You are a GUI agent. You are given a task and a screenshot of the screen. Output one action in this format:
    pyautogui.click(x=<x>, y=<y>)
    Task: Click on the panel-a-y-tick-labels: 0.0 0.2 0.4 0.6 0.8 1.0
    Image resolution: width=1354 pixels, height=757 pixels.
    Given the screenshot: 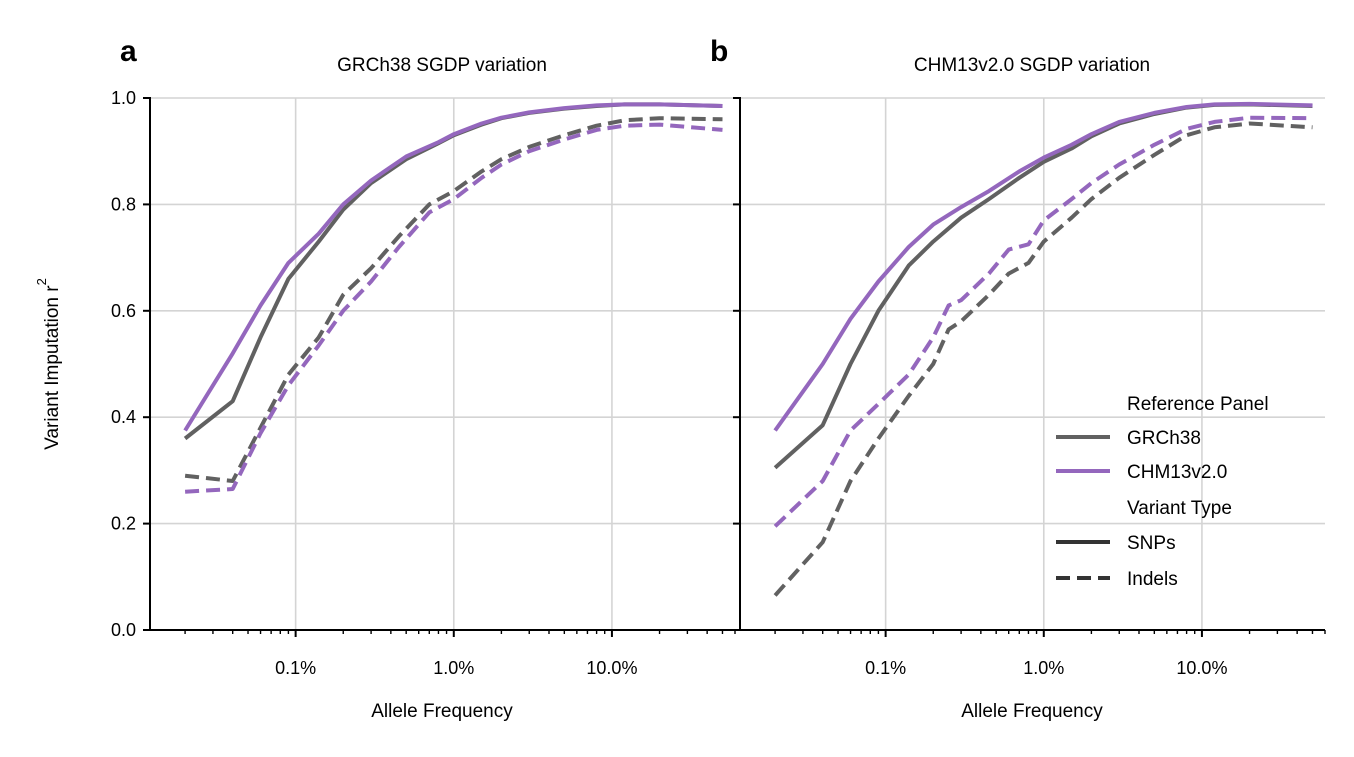 What is the action you would take?
    pyautogui.click(x=123, y=364)
    